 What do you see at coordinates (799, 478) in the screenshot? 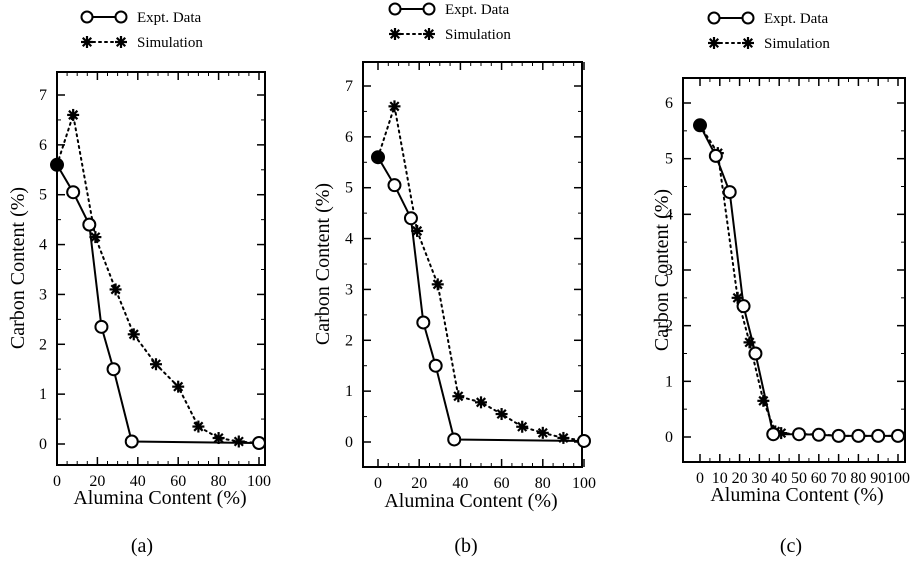
I see `x-tick-label: 50` at bounding box center [799, 478].